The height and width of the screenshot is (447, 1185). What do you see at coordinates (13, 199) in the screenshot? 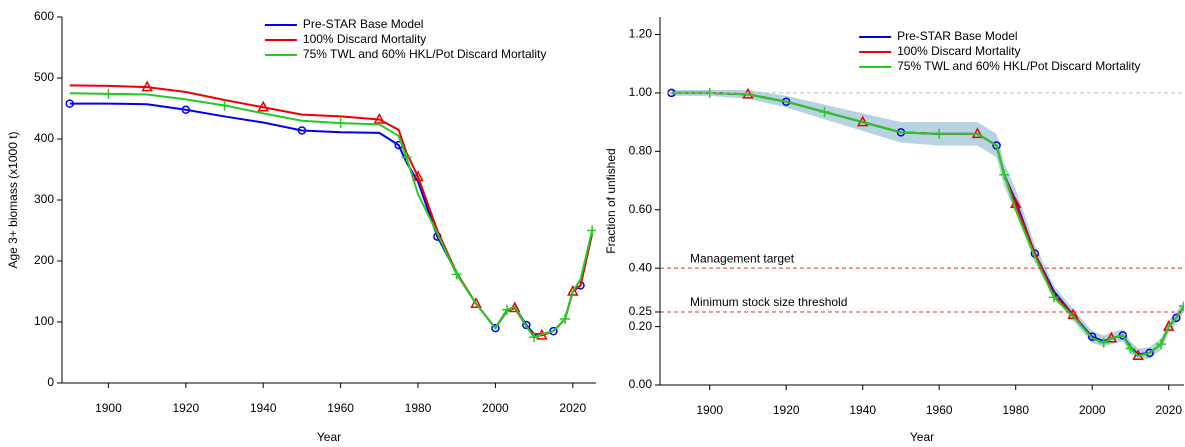
I see `y-axis-label: Age 3+ biomass (x1000 t)` at bounding box center [13, 199].